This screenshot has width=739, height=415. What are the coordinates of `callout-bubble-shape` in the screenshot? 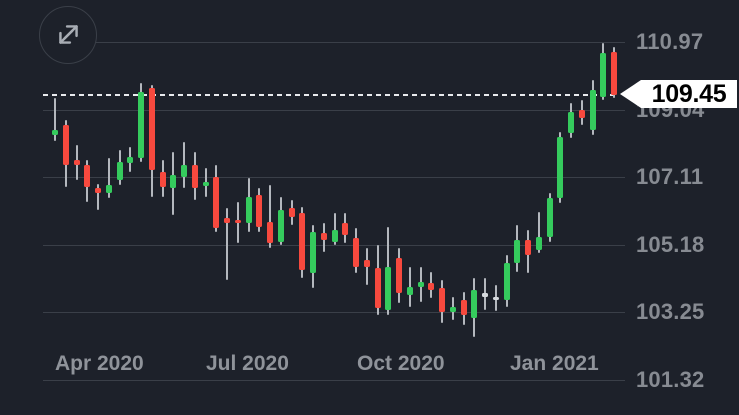 It's located at (678, 94).